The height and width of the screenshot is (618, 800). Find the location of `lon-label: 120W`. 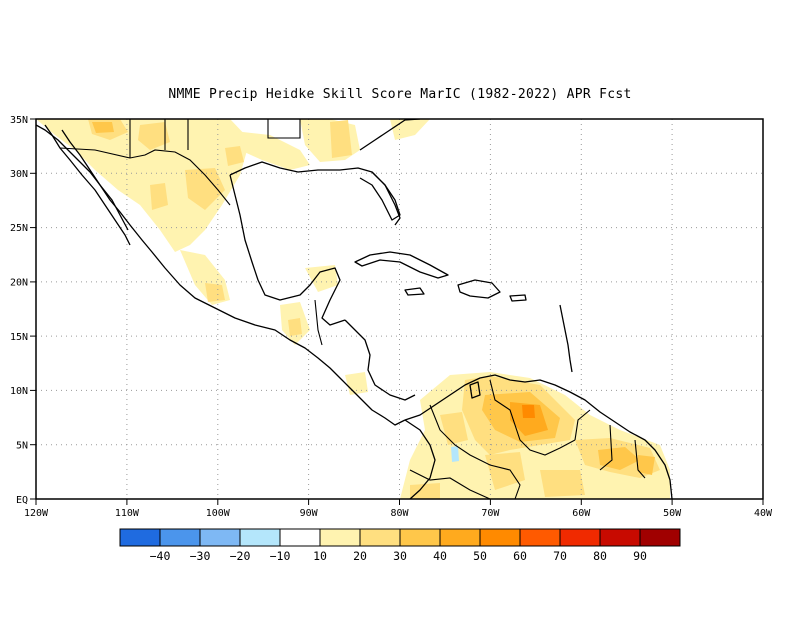

lon-label: 120W is located at coordinates (36, 513).